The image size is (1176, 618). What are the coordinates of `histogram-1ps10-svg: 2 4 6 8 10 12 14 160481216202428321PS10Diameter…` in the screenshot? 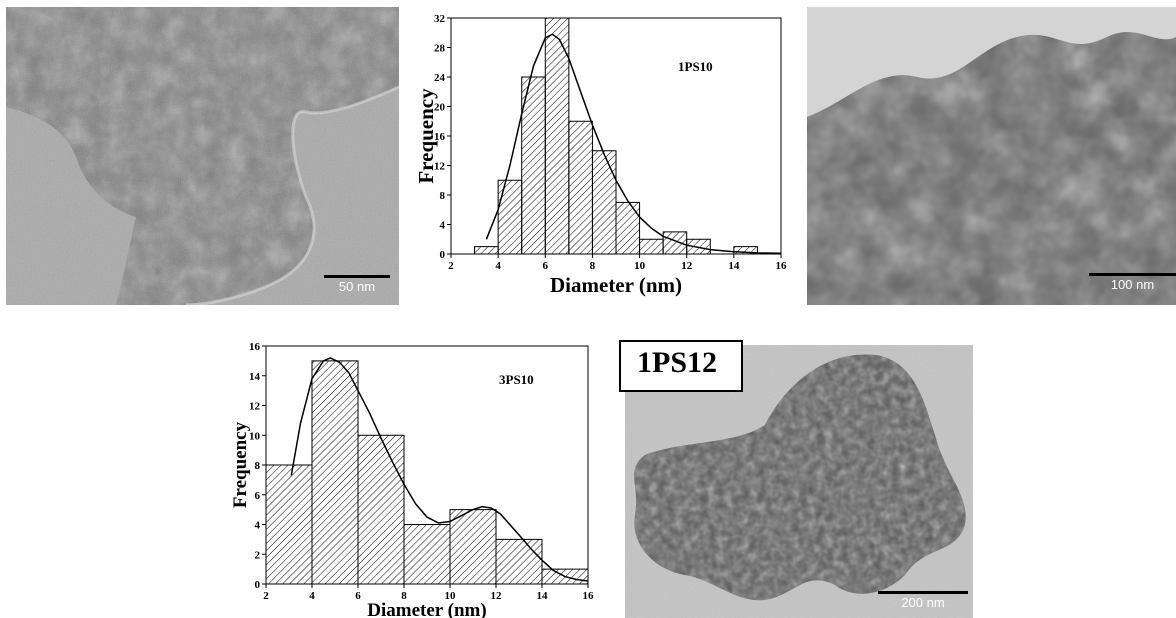 It's located at (601, 155).